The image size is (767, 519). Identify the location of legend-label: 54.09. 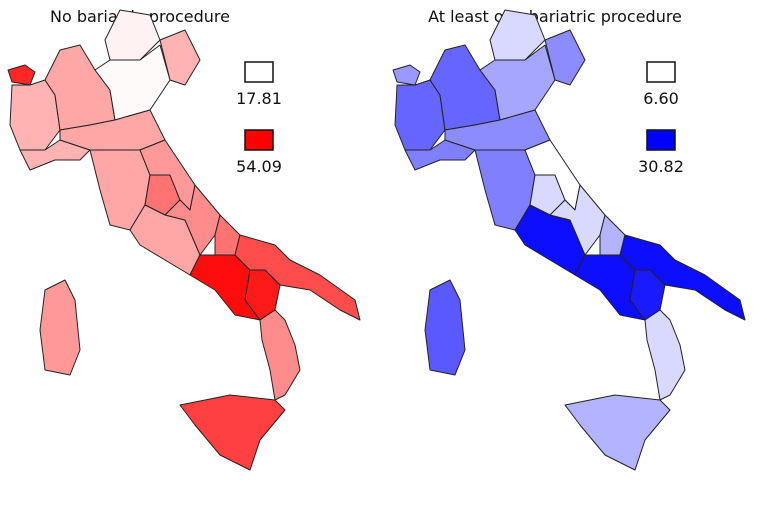
(259, 166).